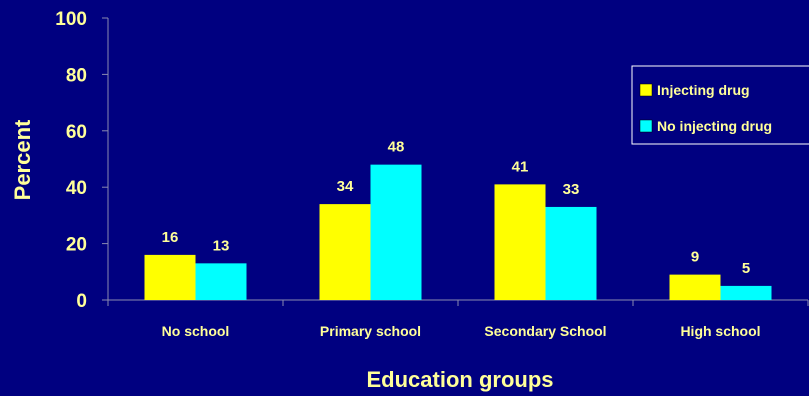 This screenshot has height=396, width=809. What do you see at coordinates (520, 166) in the screenshot?
I see `data-label: 41` at bounding box center [520, 166].